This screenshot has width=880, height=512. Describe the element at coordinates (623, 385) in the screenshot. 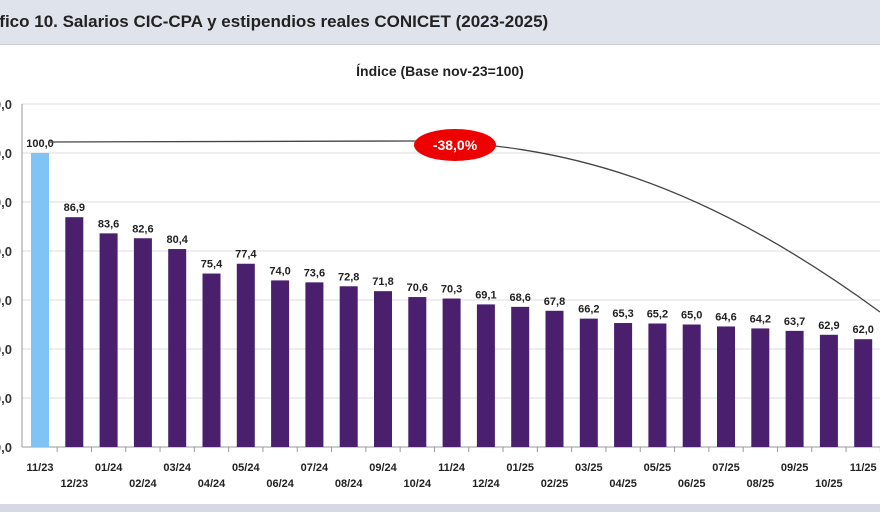

I see `bar-04/25` at that location.